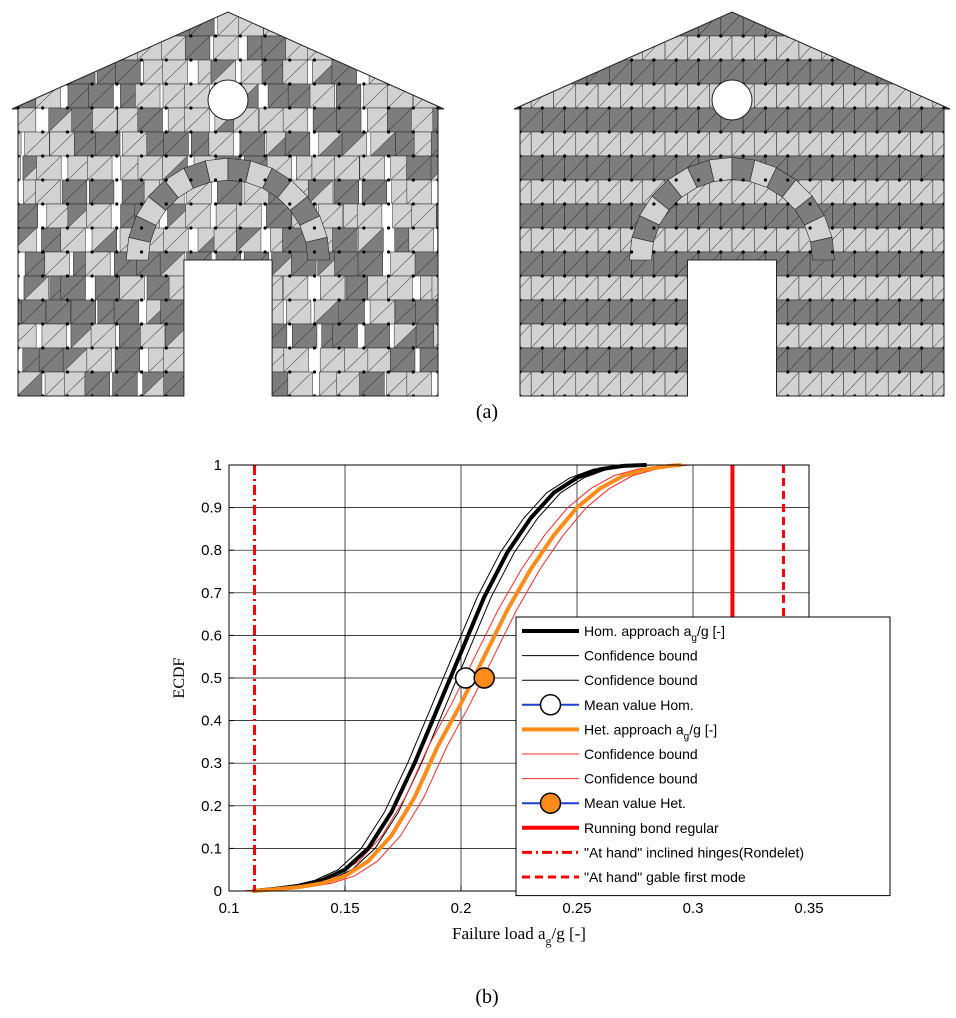 This screenshot has width=956, height=1018. I want to click on legend-label: Mean value Hom., so click(639, 705).